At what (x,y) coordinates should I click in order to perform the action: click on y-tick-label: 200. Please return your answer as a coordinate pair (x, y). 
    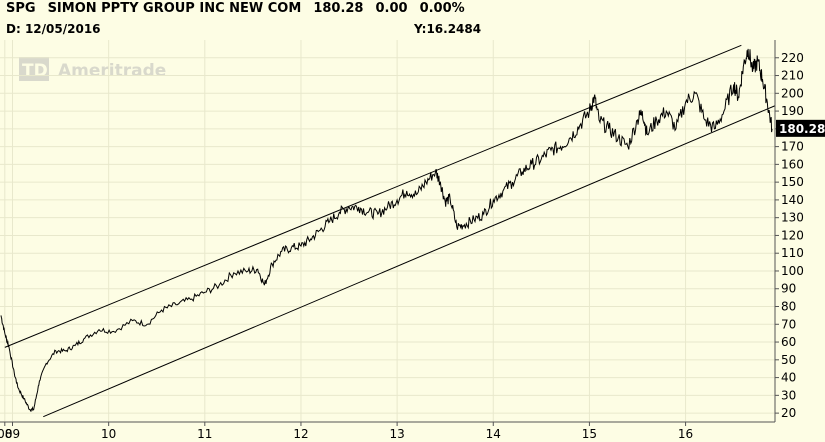
    Looking at the image, I should click on (792, 93).